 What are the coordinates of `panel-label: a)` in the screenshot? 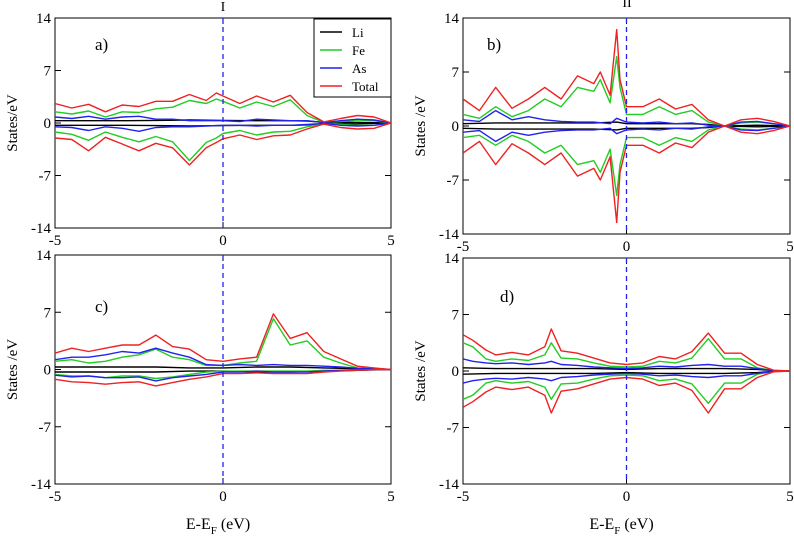 It's located at (101, 44).